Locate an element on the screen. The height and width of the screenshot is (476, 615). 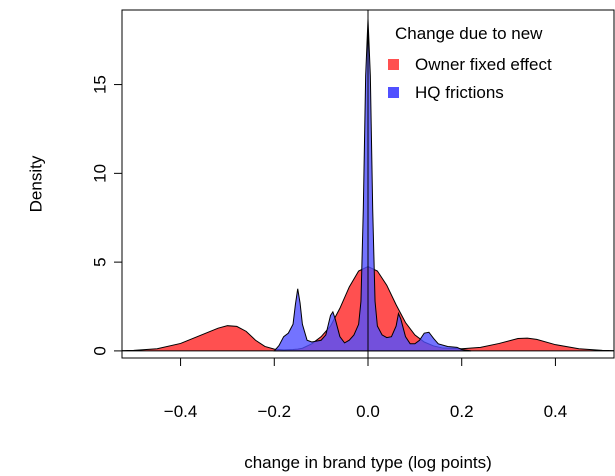
x-tick-label: 0.4 is located at coordinates (556, 411).